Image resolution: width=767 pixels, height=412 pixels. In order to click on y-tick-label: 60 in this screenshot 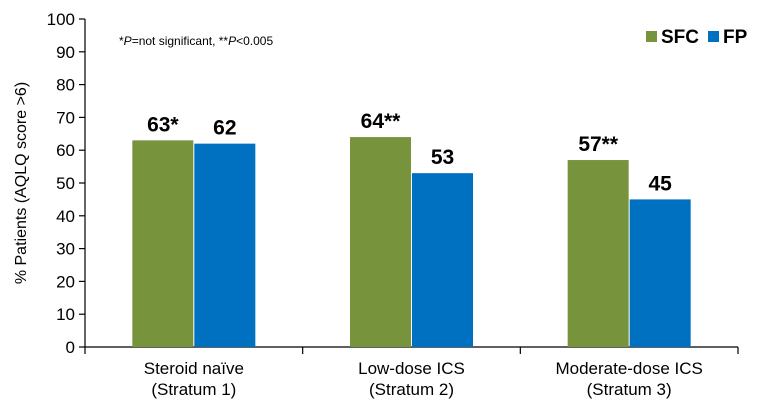, I will do `click(65, 150)`.